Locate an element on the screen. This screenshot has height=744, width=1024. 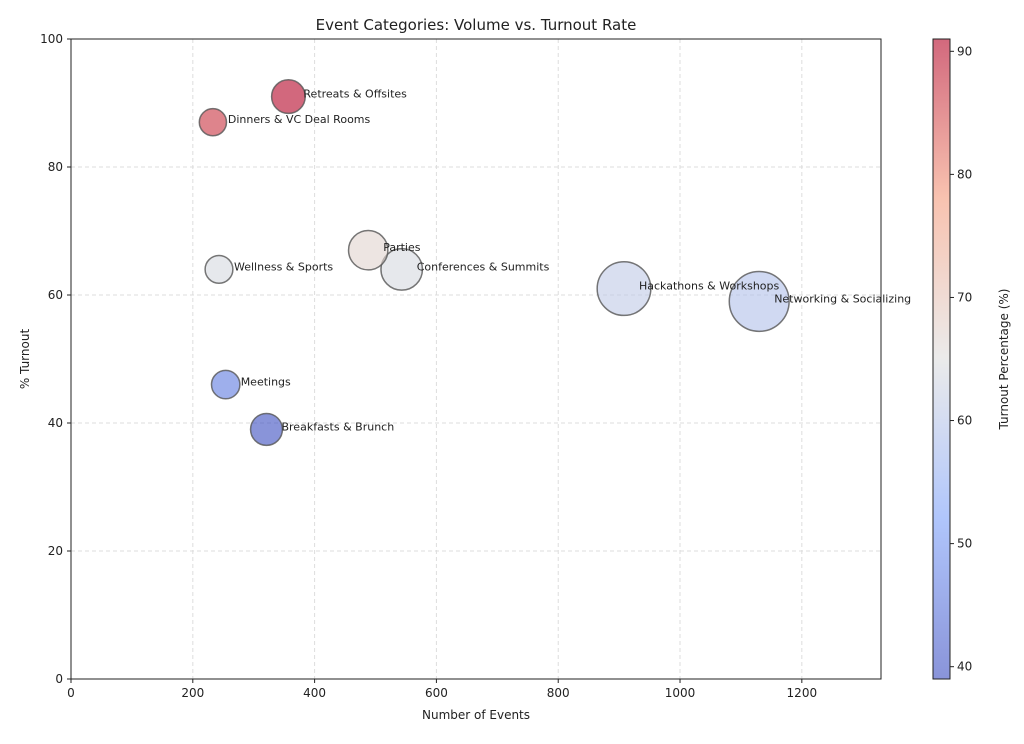
y-axis-label: % Turnout is located at coordinates (25, 359).